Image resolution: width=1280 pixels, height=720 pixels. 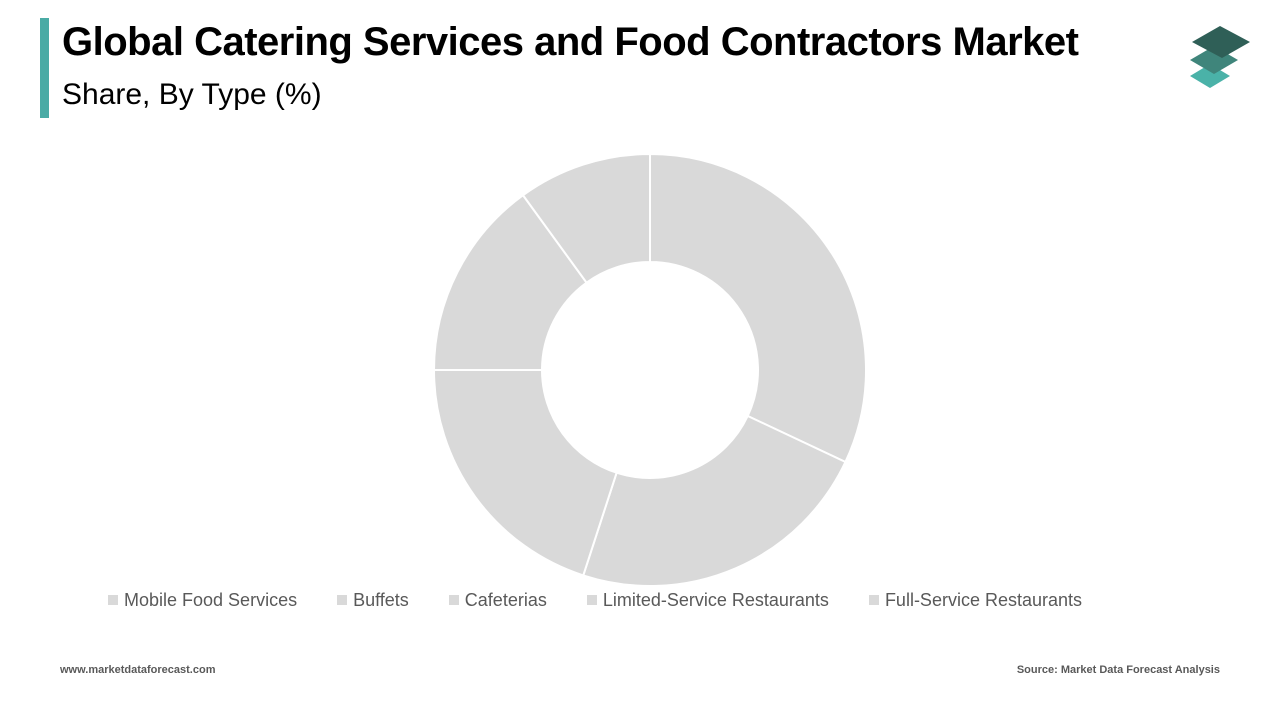 I want to click on legend-item-full-service-restaurants: Full-Service Restaurants, so click(x=975, y=600).